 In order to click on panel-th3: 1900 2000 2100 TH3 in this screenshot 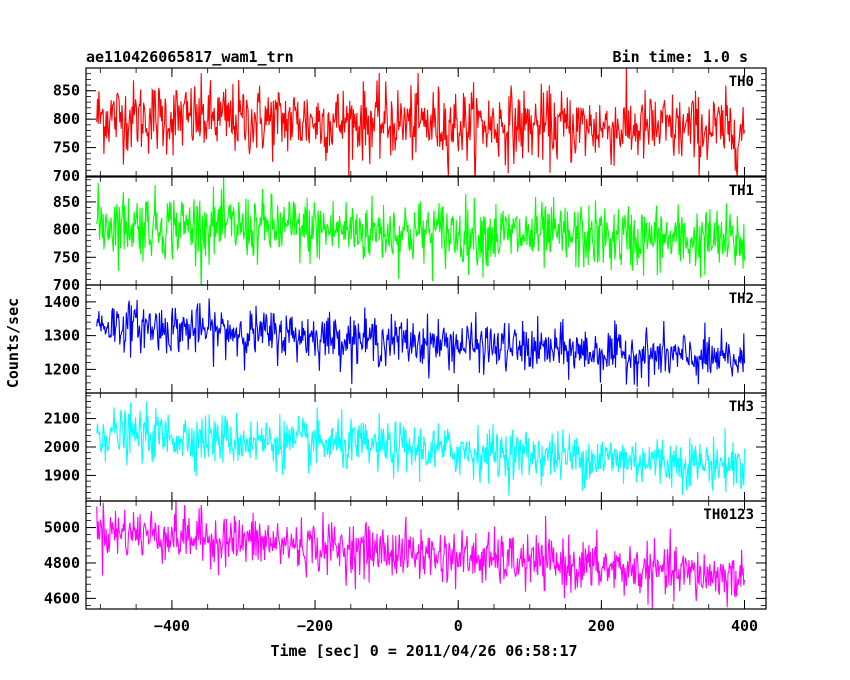, I will do `click(405, 447)`.